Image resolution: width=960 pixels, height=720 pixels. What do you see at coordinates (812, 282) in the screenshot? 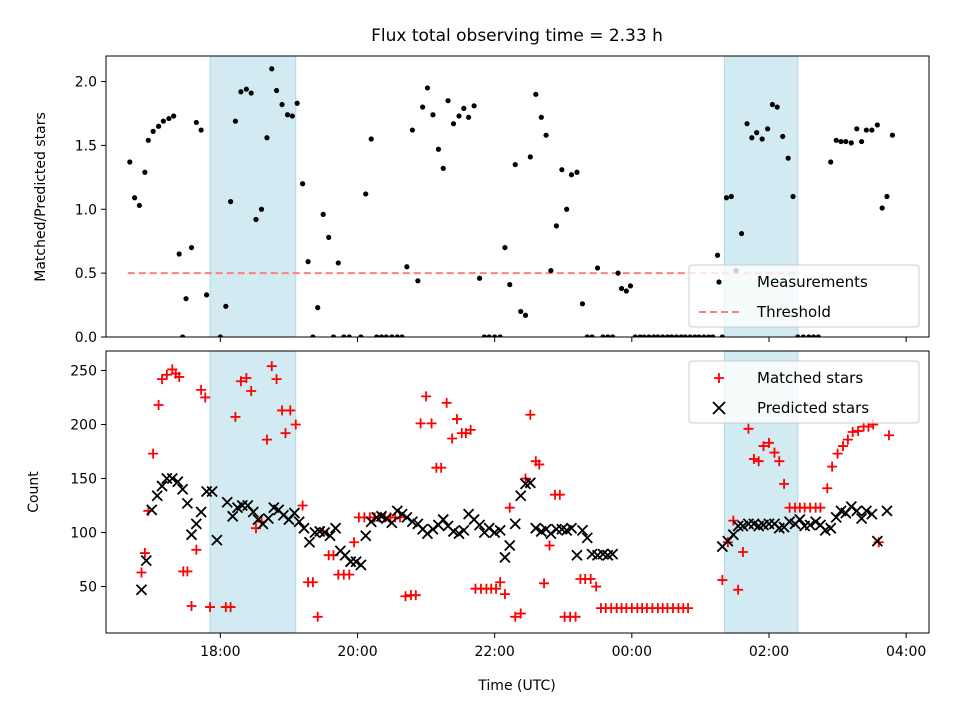
I see `top-legend-label: Measurements` at bounding box center [812, 282].